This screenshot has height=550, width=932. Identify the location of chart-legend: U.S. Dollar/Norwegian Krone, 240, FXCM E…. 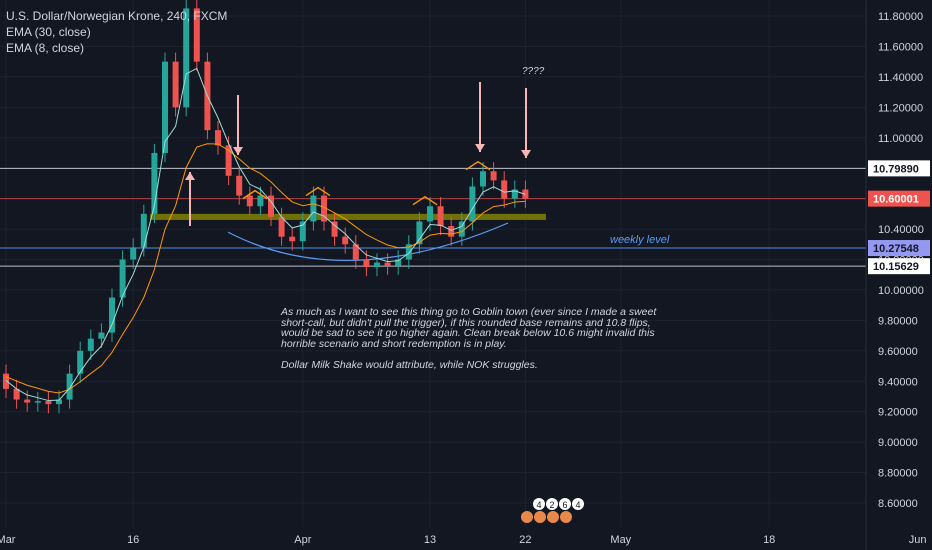
(116, 32).